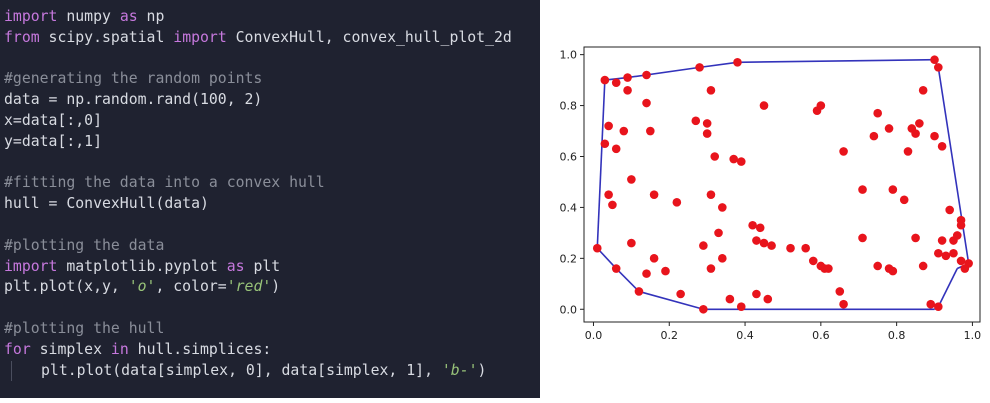 Image resolution: width=990 pixels, height=403 pixels. Describe the element at coordinates (670, 335) in the screenshot. I see `x-tick-label: 0.2` at that location.